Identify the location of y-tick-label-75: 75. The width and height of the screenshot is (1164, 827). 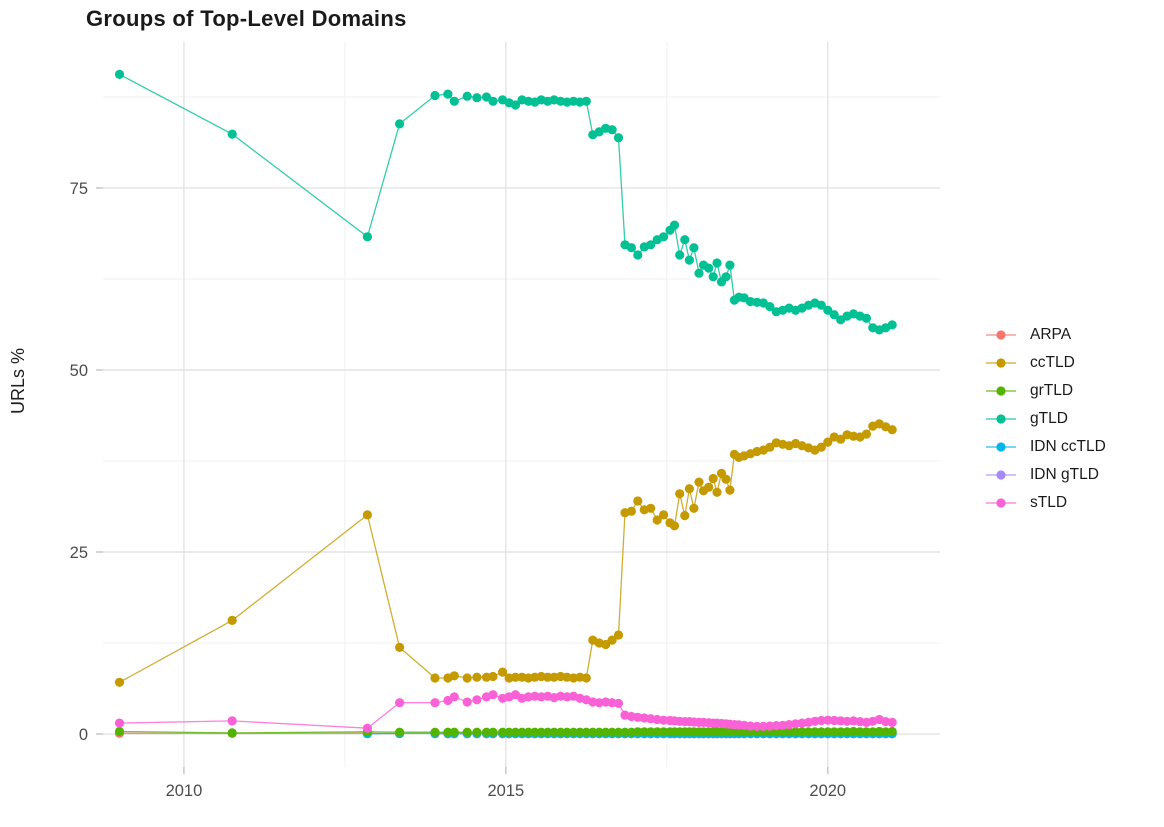
(79, 189).